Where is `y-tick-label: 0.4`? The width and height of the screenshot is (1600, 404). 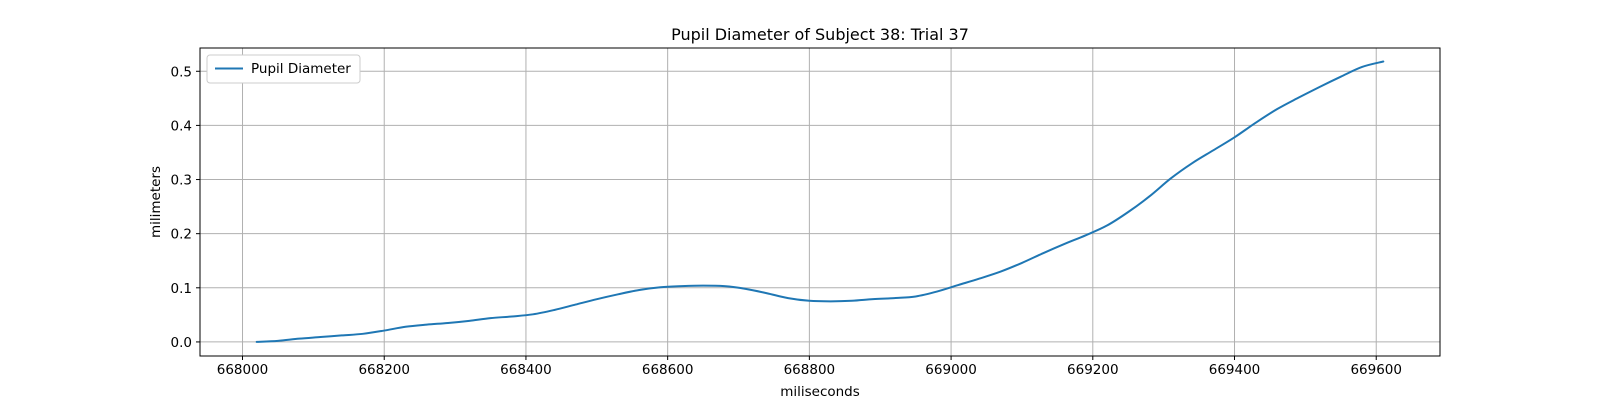 y-tick-label: 0.4 is located at coordinates (181, 126).